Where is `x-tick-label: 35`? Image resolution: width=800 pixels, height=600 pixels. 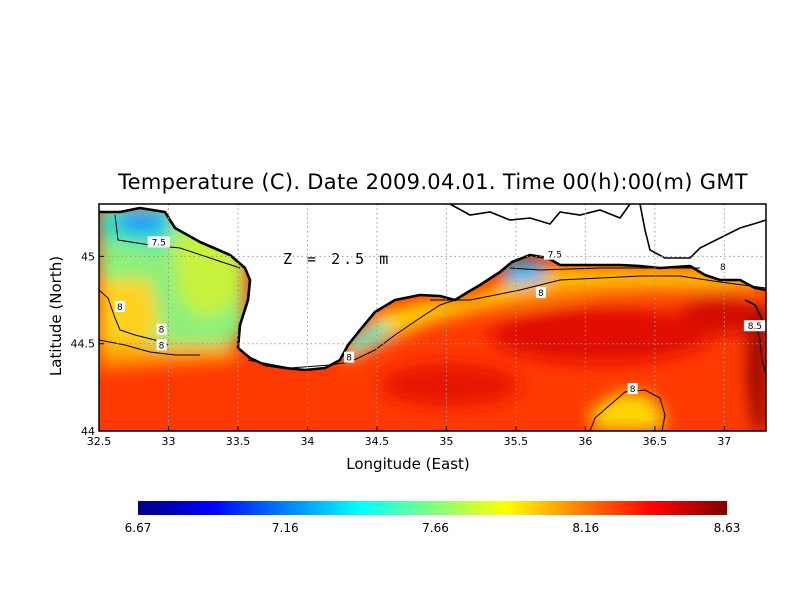
x-tick-label: 35 is located at coordinates (446, 441).